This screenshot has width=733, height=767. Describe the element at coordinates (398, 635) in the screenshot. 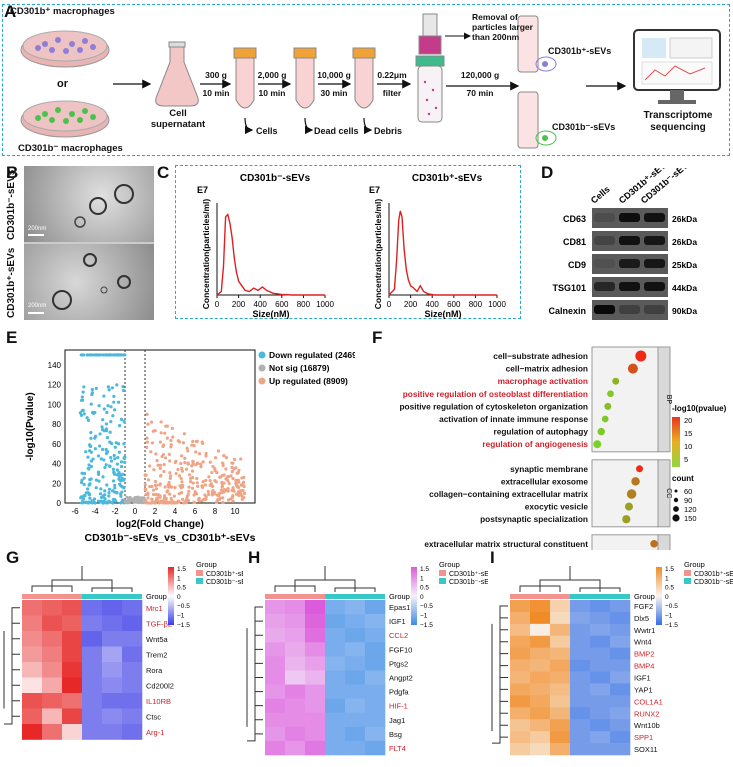

I see `heatmap-gene-label: CCL2` at that location.